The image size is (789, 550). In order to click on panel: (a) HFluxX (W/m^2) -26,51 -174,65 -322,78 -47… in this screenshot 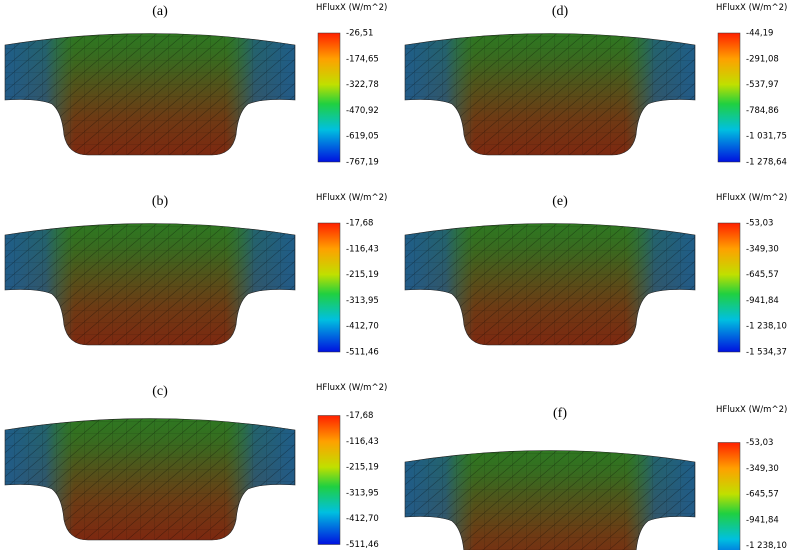, I will do `click(195, 85)`.